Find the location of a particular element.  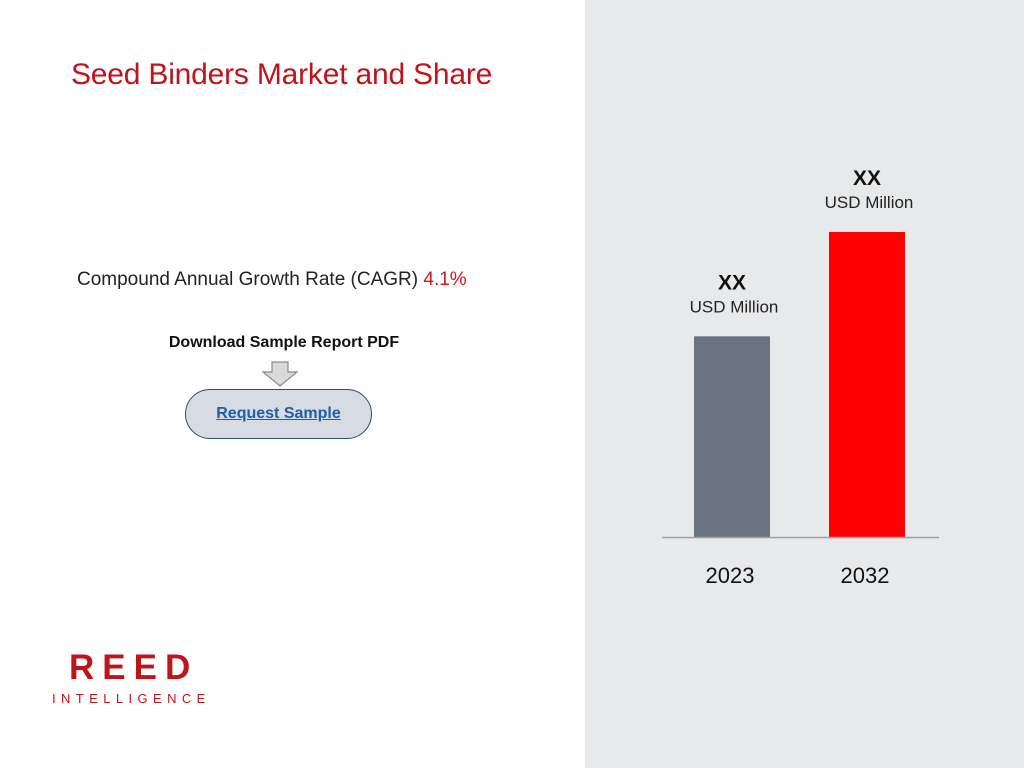

cagr-label: Compound Annual Growth Rate (CAGR) is located at coordinates (248, 279).